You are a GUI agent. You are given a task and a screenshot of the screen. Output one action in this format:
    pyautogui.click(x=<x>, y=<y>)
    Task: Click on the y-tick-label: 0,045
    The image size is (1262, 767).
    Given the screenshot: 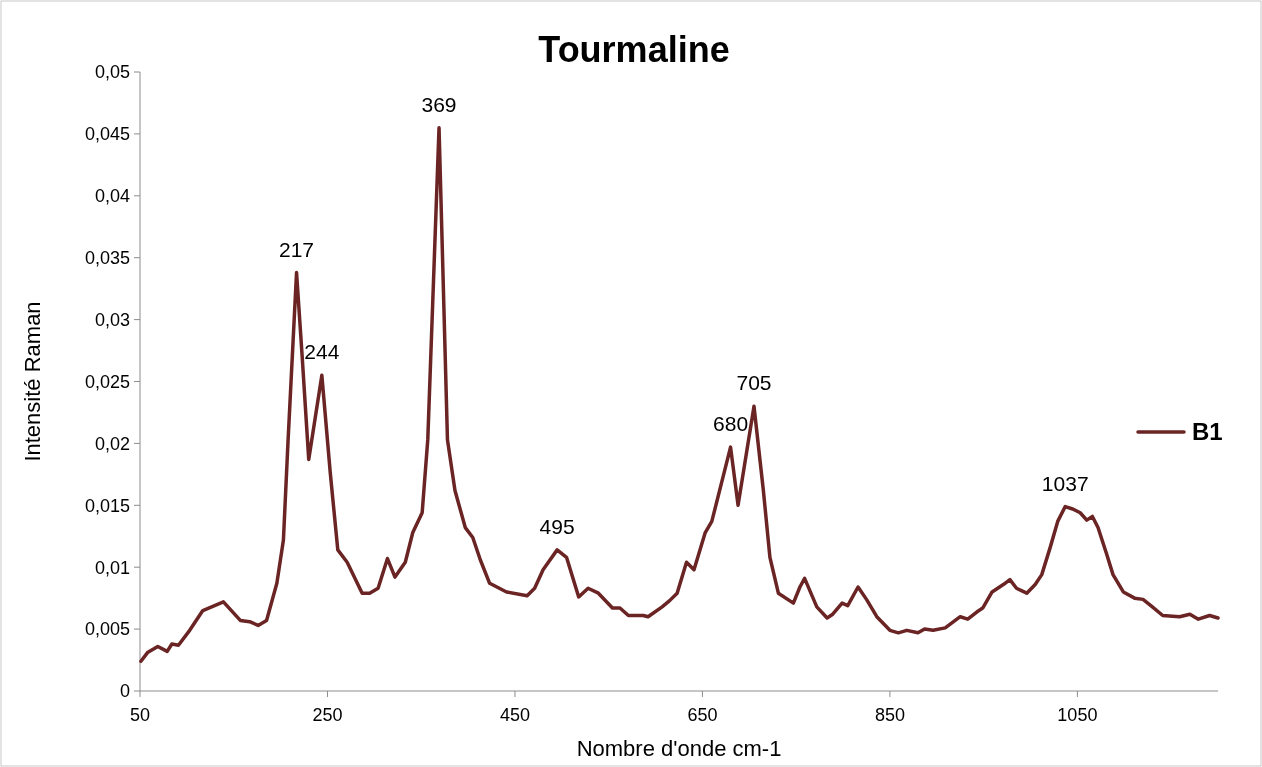 What is the action you would take?
    pyautogui.click(x=107, y=134)
    